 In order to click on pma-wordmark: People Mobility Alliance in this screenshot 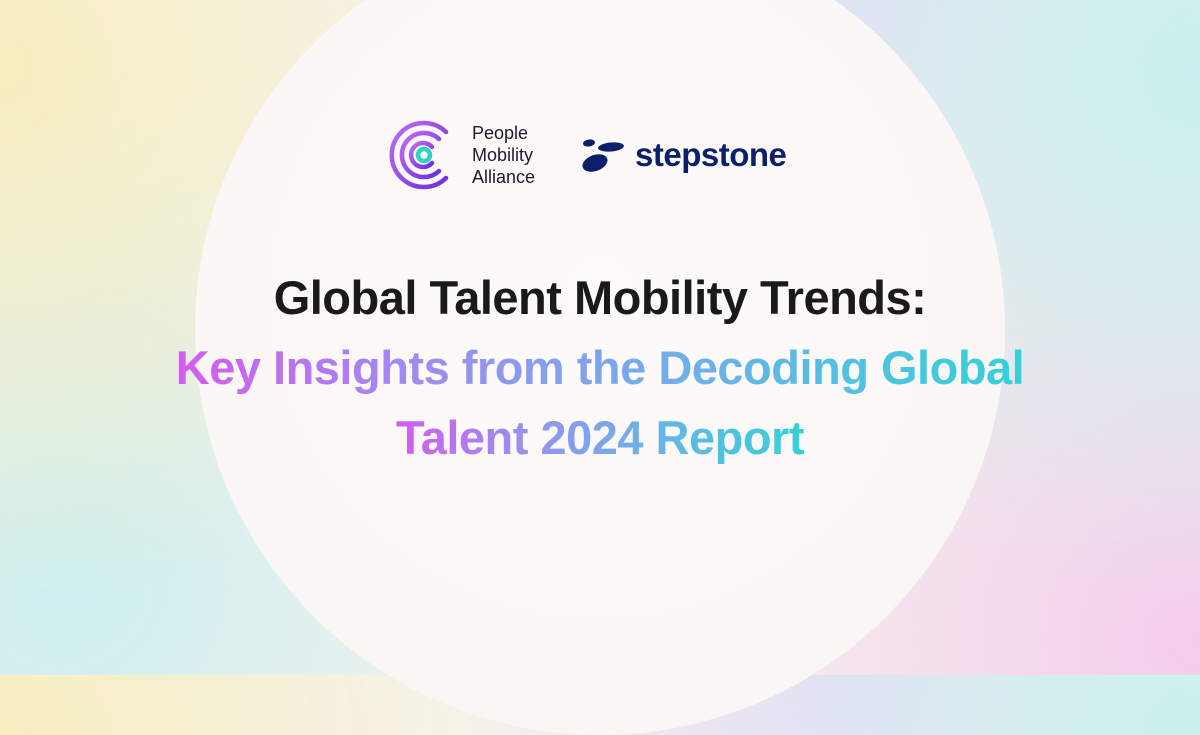, I will do `click(503, 155)`.